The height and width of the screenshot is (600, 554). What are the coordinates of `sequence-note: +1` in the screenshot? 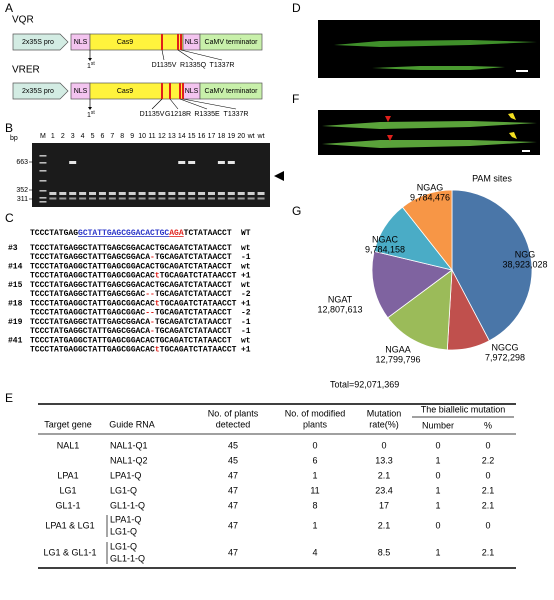 It's located at (246, 275).